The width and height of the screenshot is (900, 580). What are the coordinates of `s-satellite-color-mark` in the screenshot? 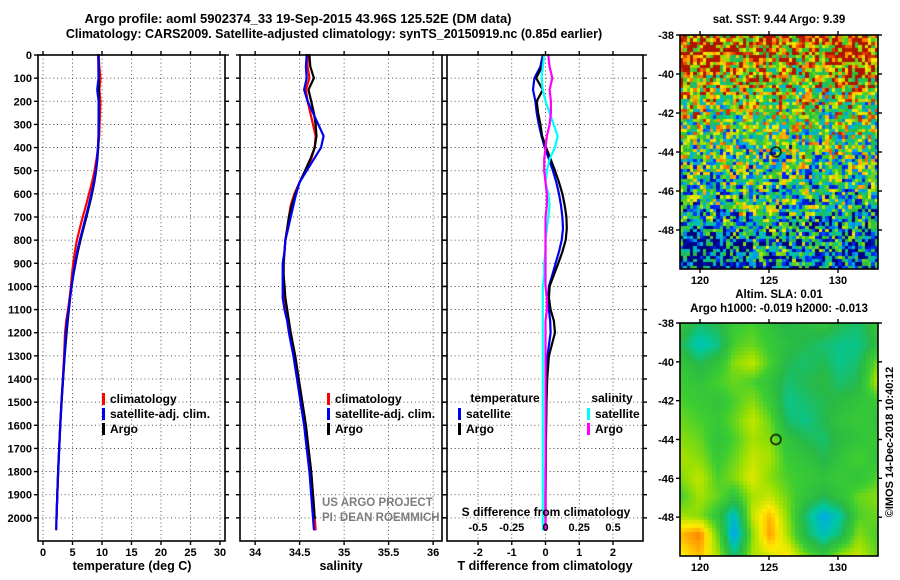 It's located at (588, 414).